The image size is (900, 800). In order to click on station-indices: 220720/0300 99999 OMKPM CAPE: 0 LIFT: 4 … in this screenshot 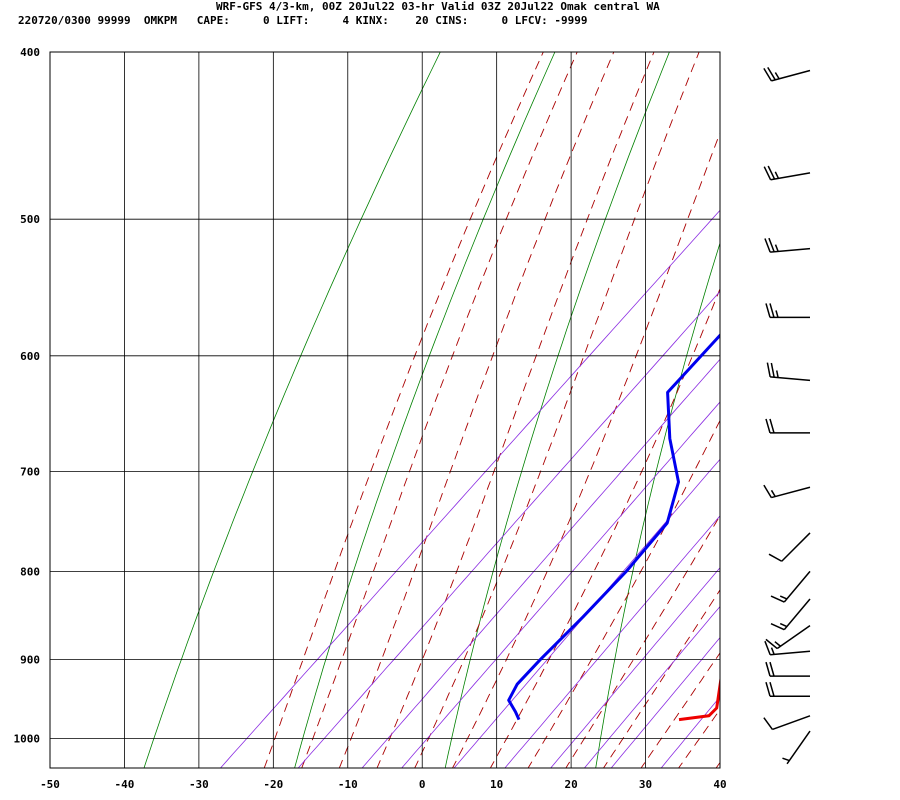, I will do `click(303, 20)`.